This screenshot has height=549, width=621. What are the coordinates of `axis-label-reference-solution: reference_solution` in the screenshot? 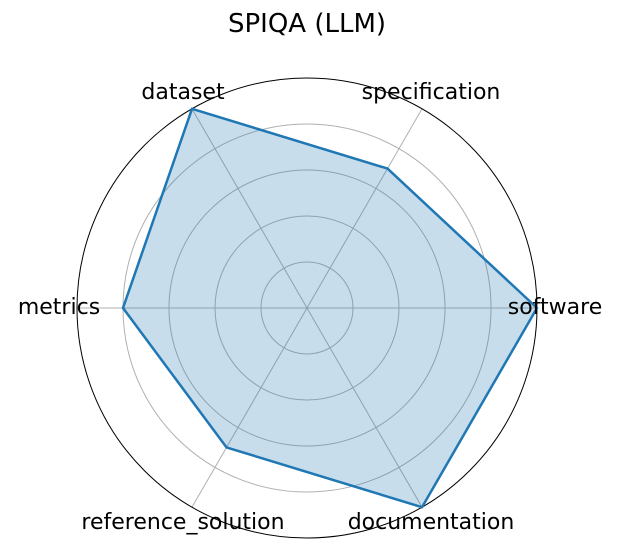 It's located at (182, 522).